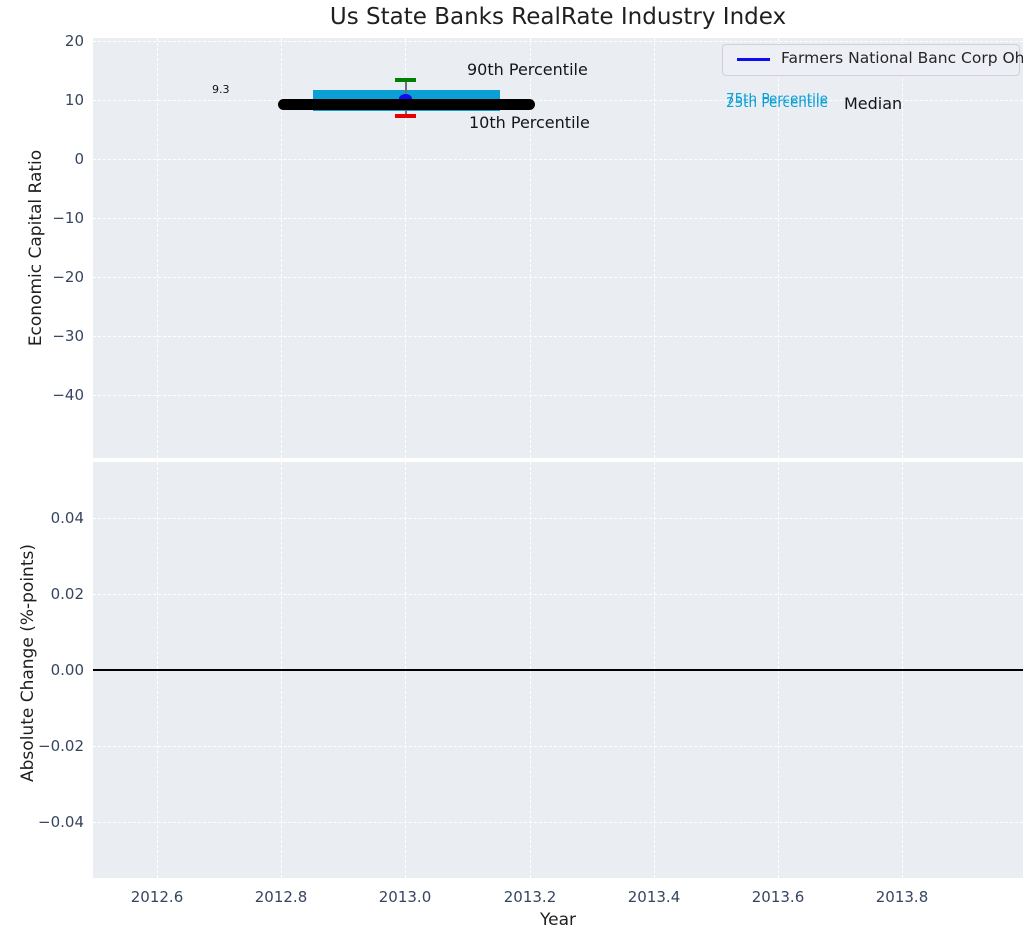  I want to click on x-tick-label: 2013.8, so click(902, 897).